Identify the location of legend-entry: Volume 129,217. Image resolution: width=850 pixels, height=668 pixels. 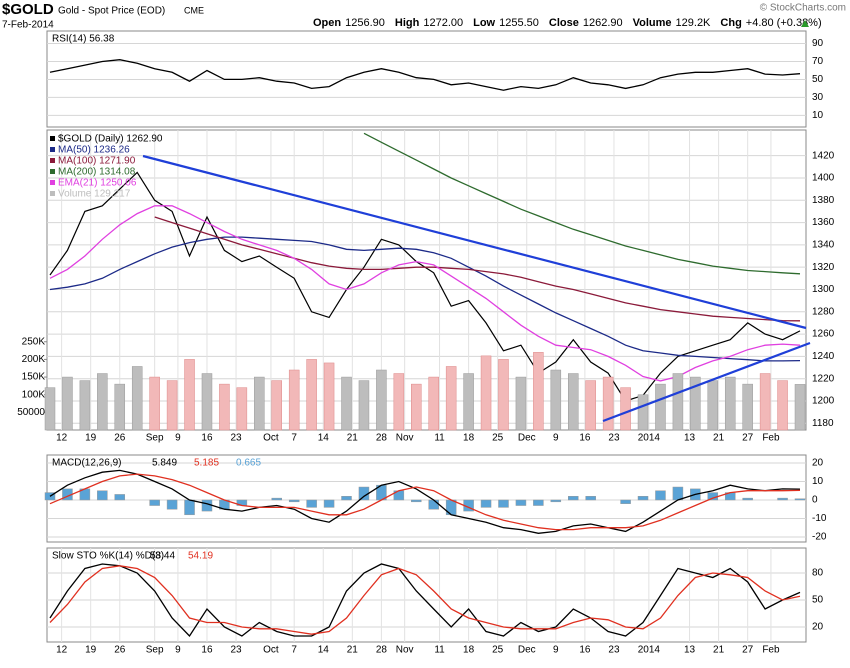
(94, 194).